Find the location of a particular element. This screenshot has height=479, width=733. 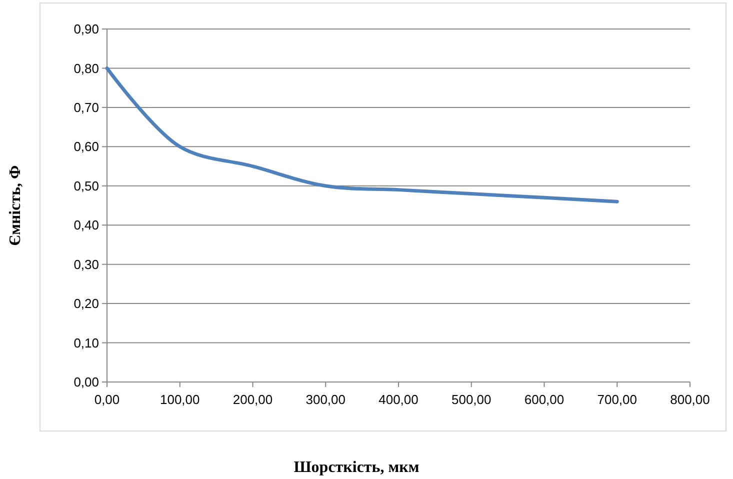

x-tick-label: 0,00 is located at coordinates (107, 399).